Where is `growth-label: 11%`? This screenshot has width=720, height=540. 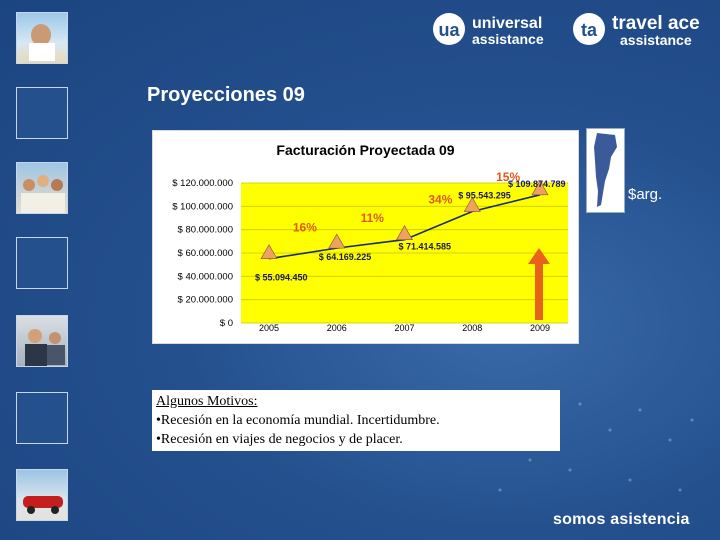 growth-label: 11% is located at coordinates (373, 218).